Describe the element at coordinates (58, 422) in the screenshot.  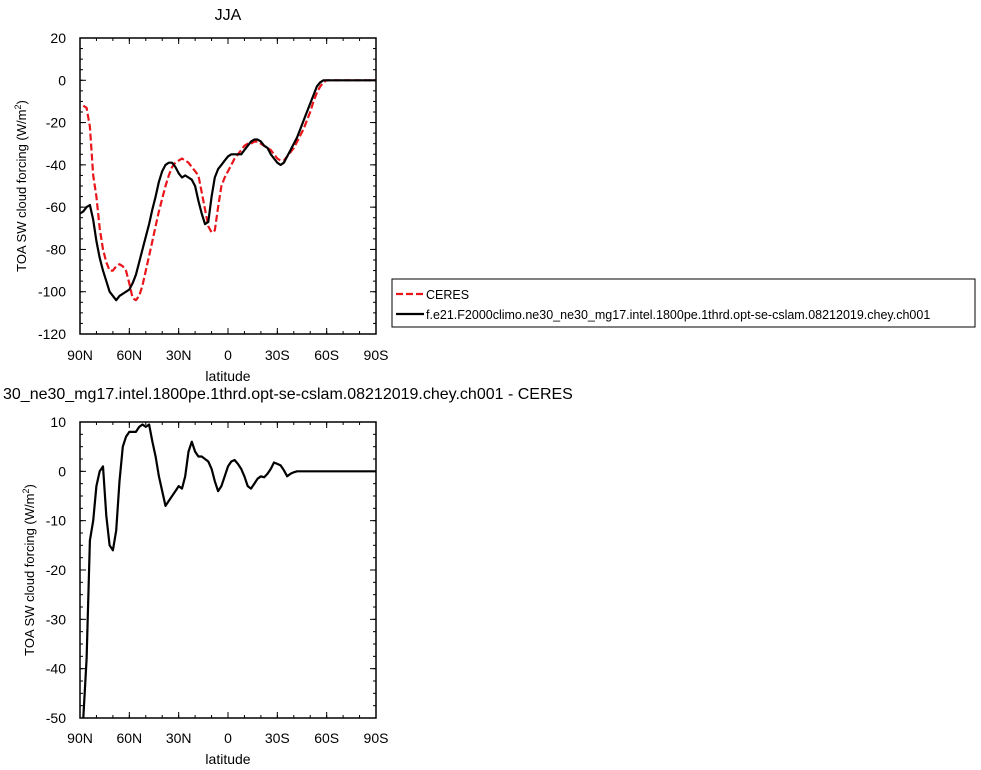
I see `y-tick-label: 10` at that location.